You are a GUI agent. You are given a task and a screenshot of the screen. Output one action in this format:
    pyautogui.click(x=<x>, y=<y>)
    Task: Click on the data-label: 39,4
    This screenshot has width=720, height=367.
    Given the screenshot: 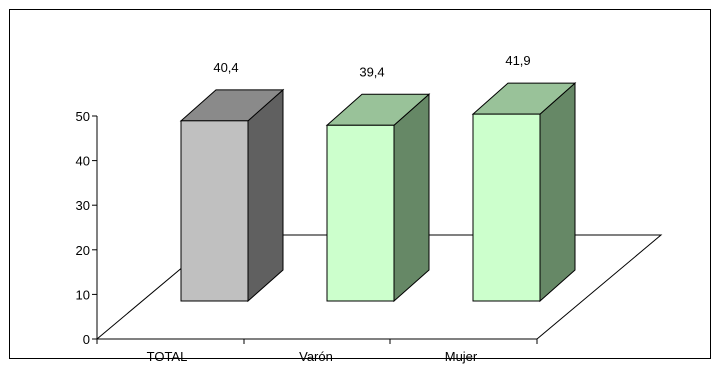 What is the action you would take?
    pyautogui.click(x=371, y=71)
    